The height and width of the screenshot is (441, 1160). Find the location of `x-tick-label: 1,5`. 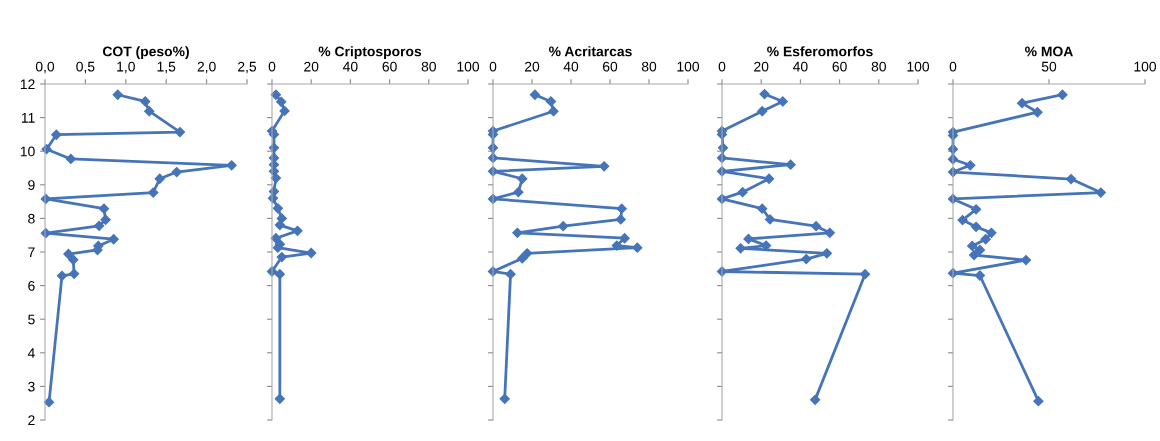

x-tick-label: 1,5 is located at coordinates (166, 67).